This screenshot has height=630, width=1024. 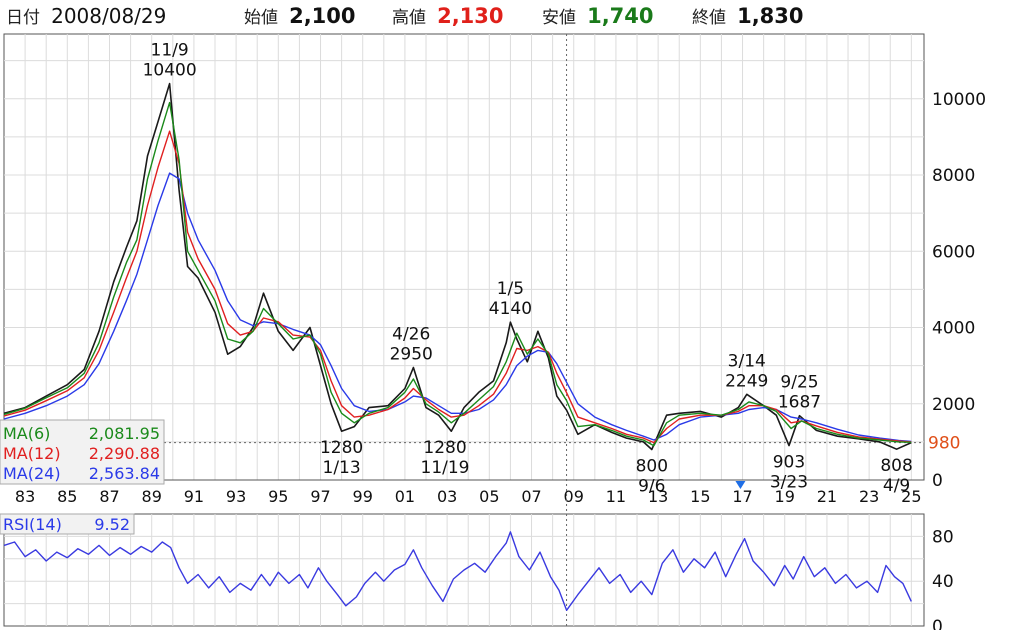 What do you see at coordinates (363, 496) in the screenshot?
I see `x-tick-label: 99` at bounding box center [363, 496].